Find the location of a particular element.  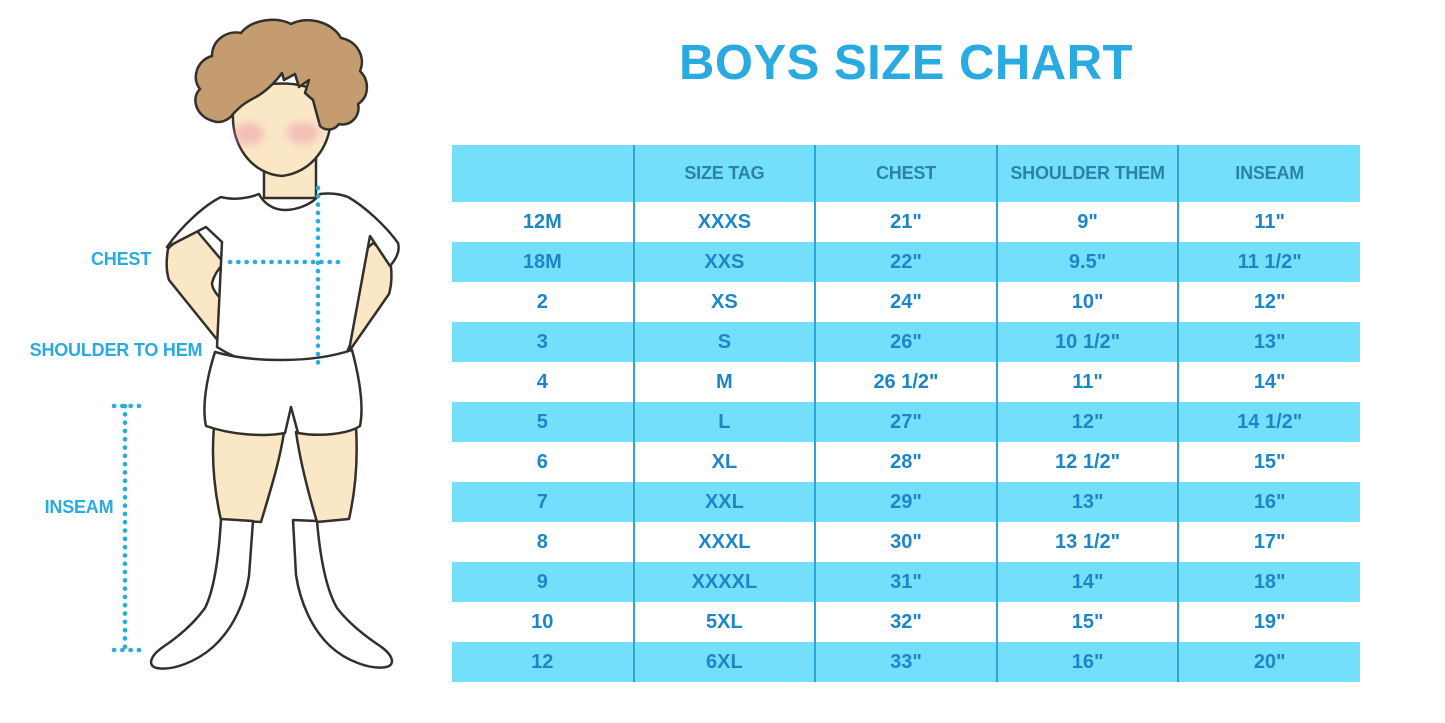

table-row: 18M XXS 22" 9.5" 11 1/2" is located at coordinates (906, 262).